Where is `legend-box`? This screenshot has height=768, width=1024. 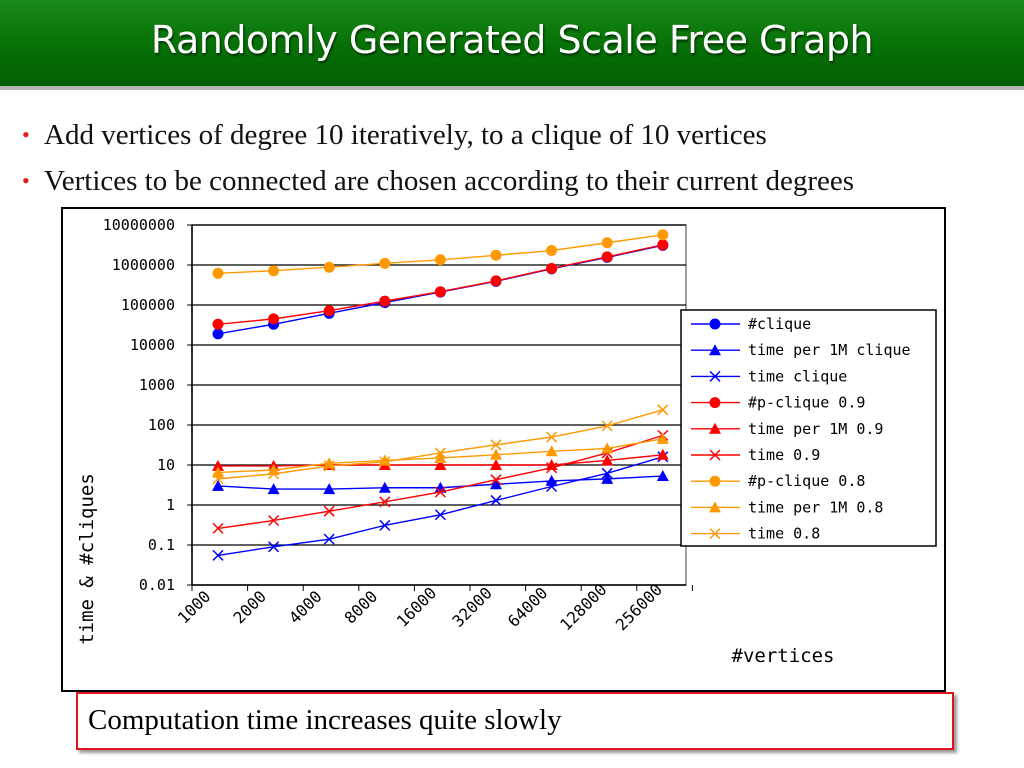
legend-box is located at coordinates (808, 428).